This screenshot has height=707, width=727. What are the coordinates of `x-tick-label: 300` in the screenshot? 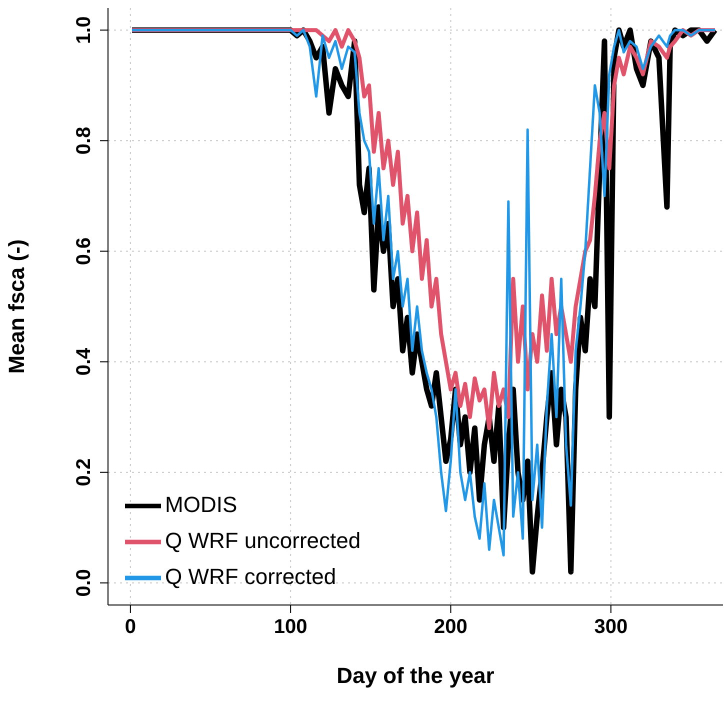 It's located at (611, 627).